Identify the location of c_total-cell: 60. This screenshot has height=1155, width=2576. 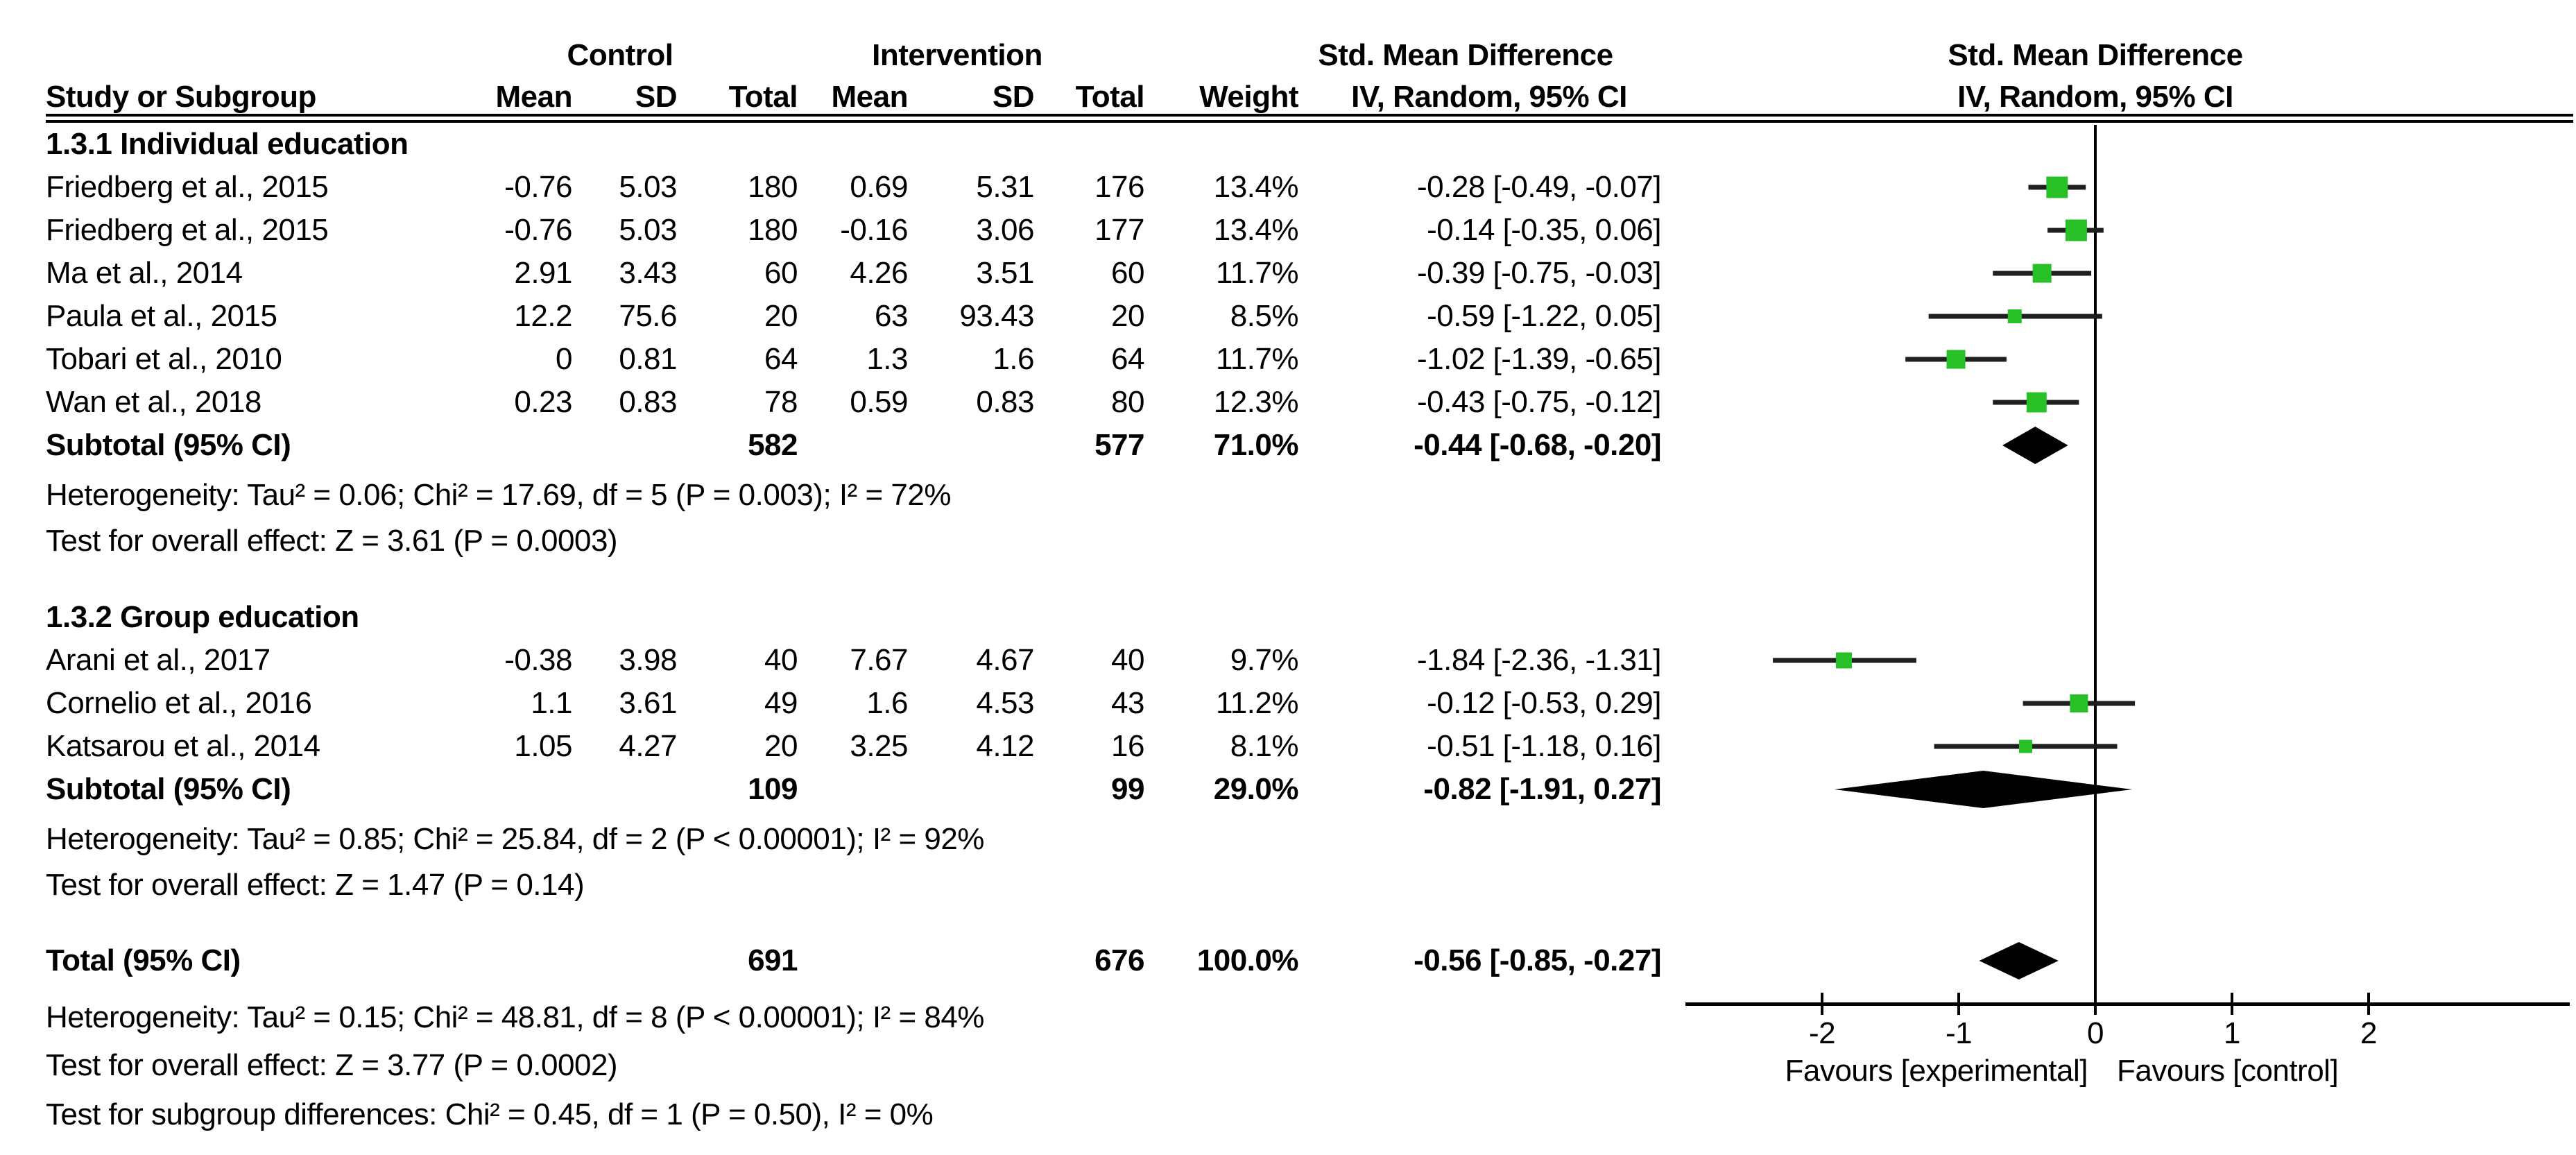
(781, 273).